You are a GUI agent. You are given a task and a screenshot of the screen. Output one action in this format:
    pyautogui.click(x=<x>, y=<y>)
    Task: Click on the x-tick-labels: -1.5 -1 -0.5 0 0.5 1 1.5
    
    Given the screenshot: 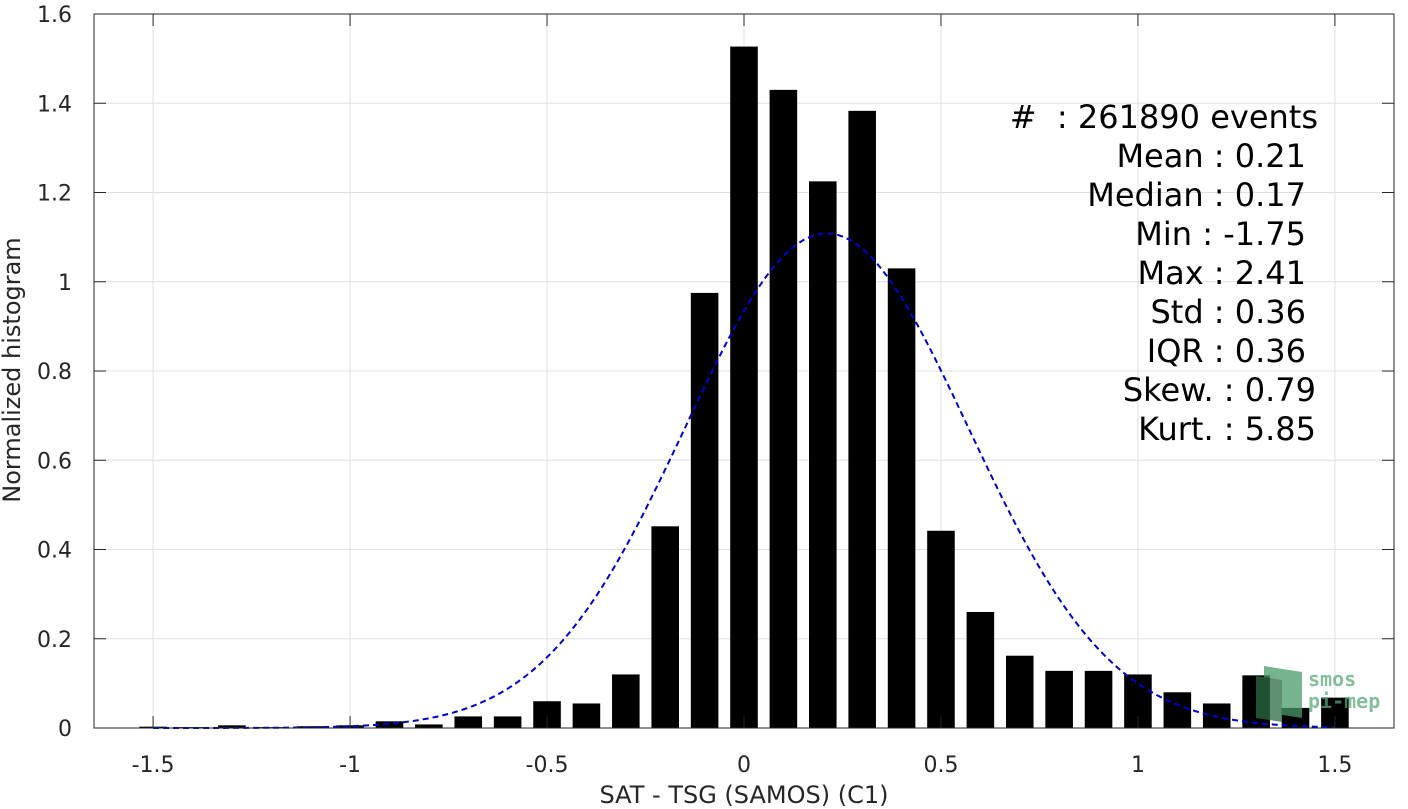 What is the action you would take?
    pyautogui.click(x=742, y=765)
    